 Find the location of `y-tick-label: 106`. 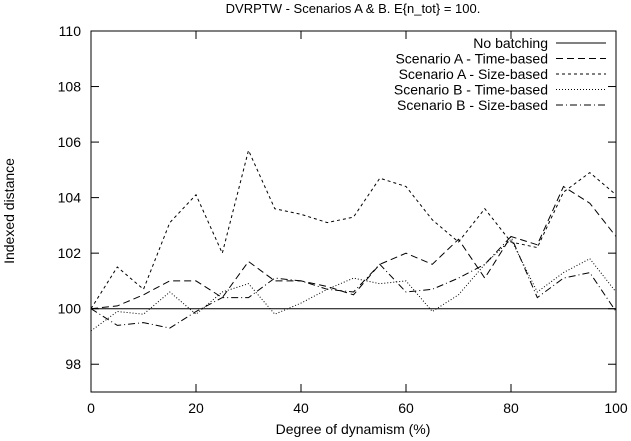

y-tick-label: 106 is located at coordinates (70, 142).